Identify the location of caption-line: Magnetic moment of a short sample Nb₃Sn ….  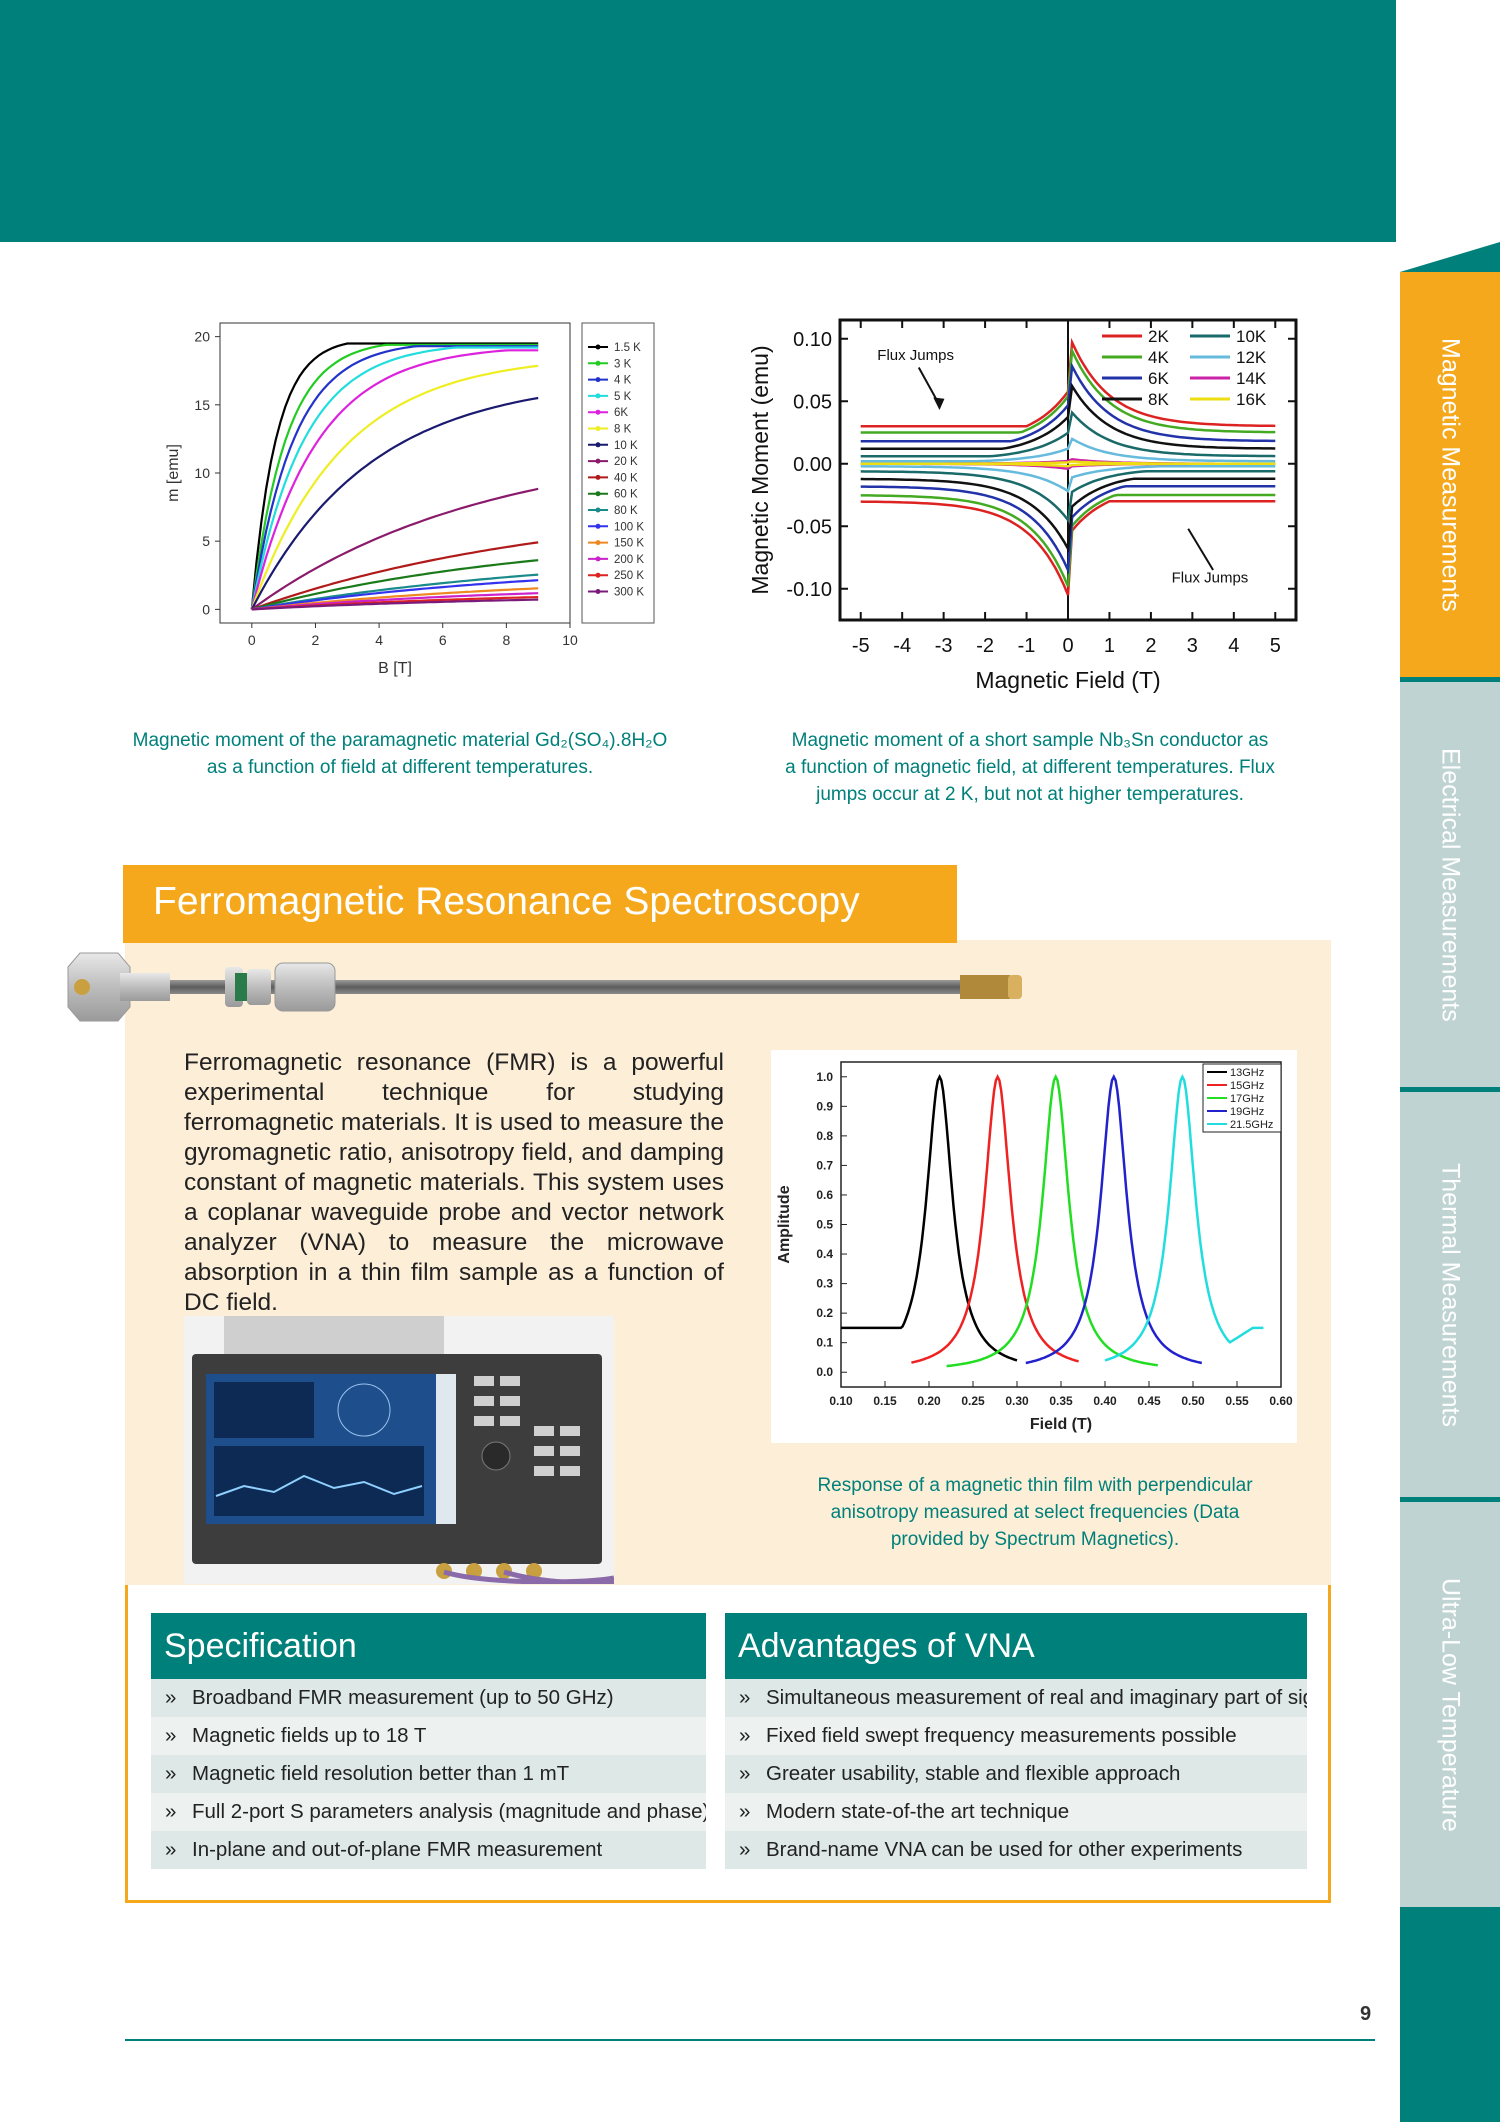
(1030, 740).